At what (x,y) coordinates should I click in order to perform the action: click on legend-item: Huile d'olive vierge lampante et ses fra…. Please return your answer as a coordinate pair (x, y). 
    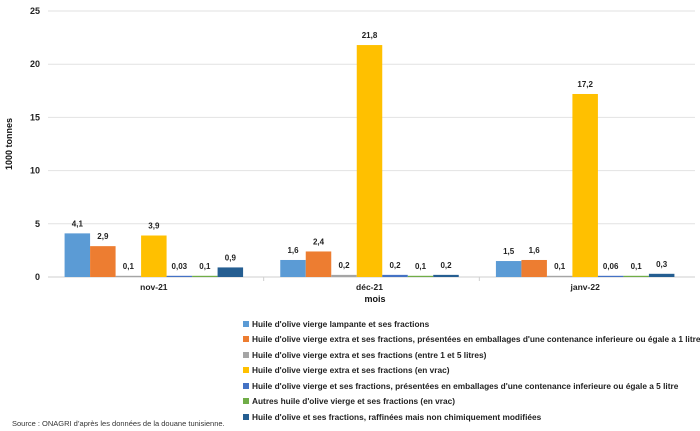
    Looking at the image, I should click on (471, 324).